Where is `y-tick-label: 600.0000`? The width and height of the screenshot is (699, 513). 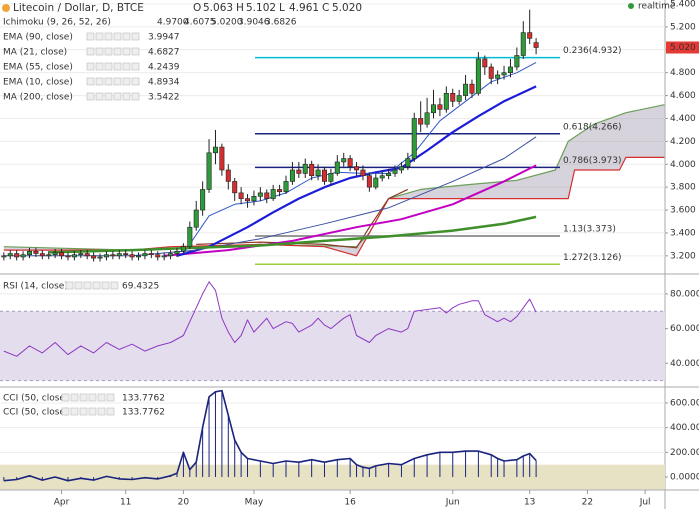 y-tick-label: 600.0000 is located at coordinates (684, 403).